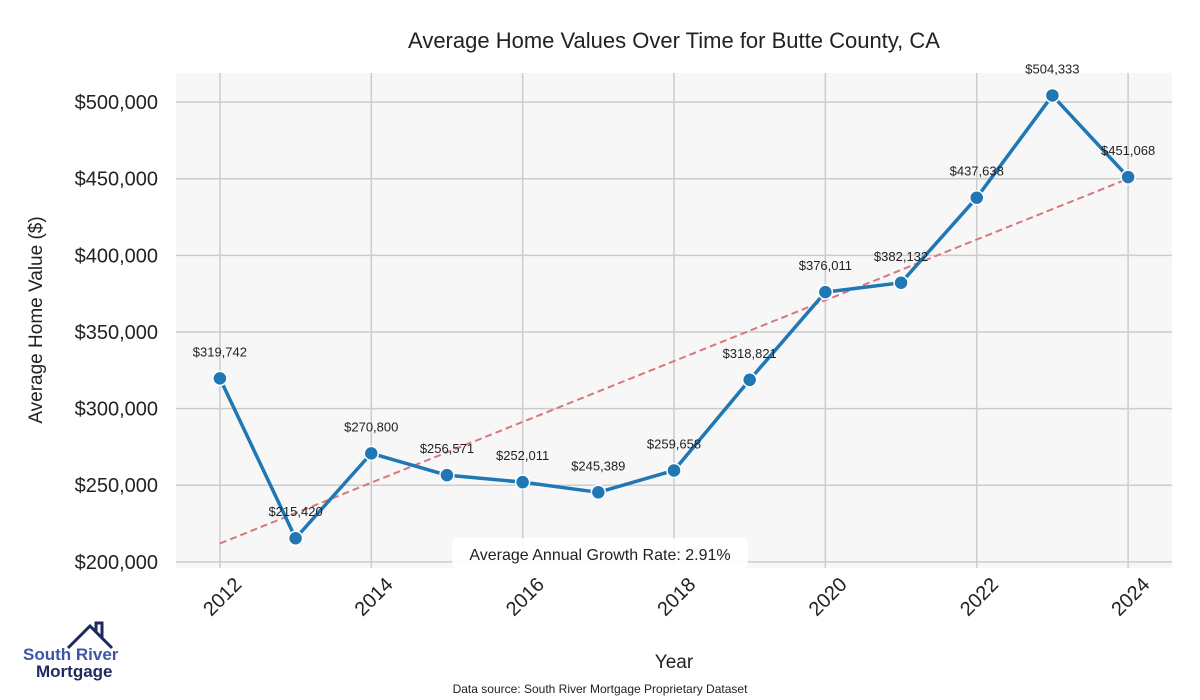  What do you see at coordinates (116, 256) in the screenshot?
I see `y-tick-label: $400,000` at bounding box center [116, 256].